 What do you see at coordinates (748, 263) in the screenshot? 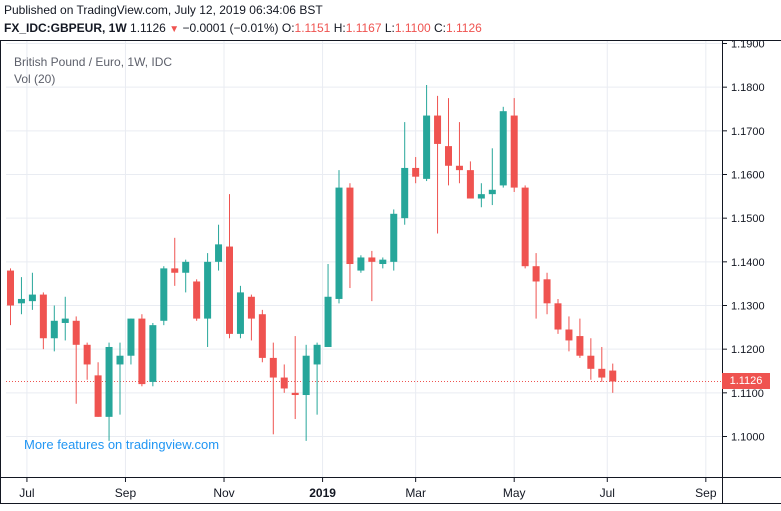
I see `y-tick-label: 1.1400` at bounding box center [748, 263].